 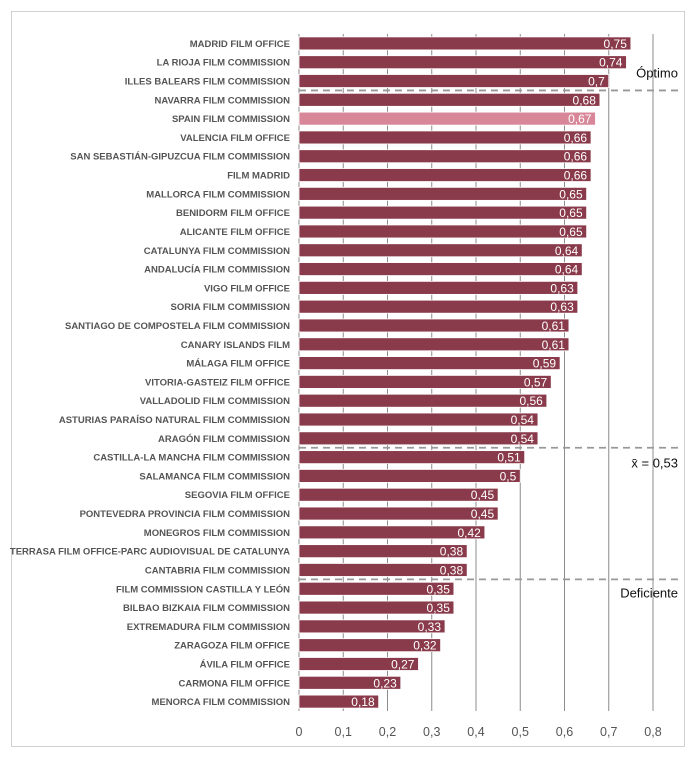 I want to click on data-label: 0,61, so click(x=554, y=326).